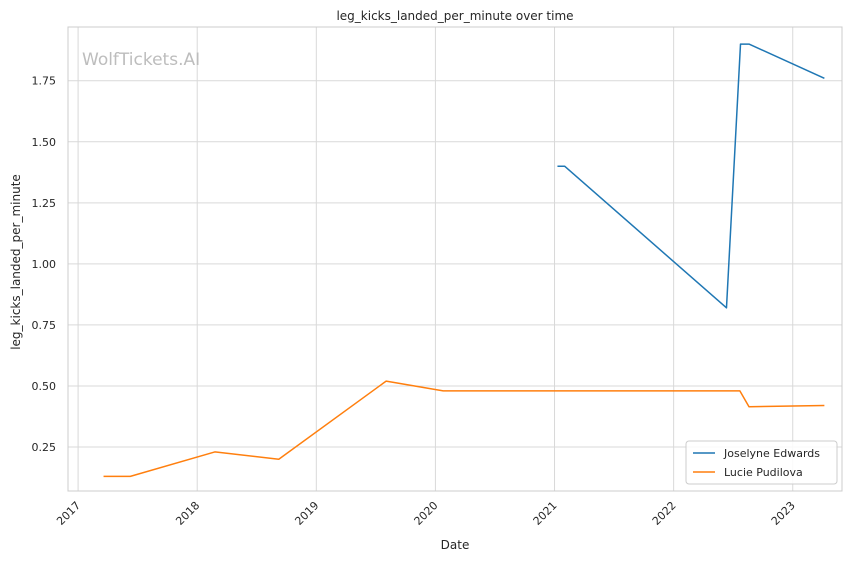 The height and width of the screenshot is (561, 852). What do you see at coordinates (771, 453) in the screenshot?
I see `legend-label-joselyne-edwards: Joselyne Edwards` at bounding box center [771, 453].